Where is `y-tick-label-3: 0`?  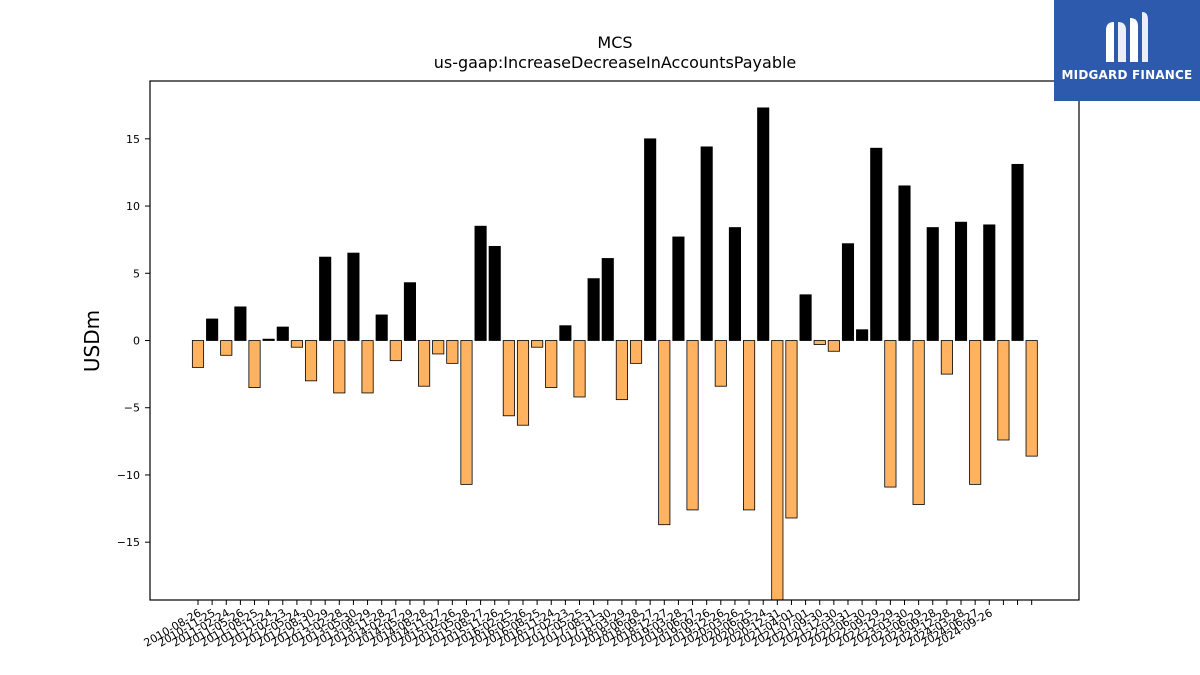
y-tick-label-3: 0 is located at coordinates (136, 341).